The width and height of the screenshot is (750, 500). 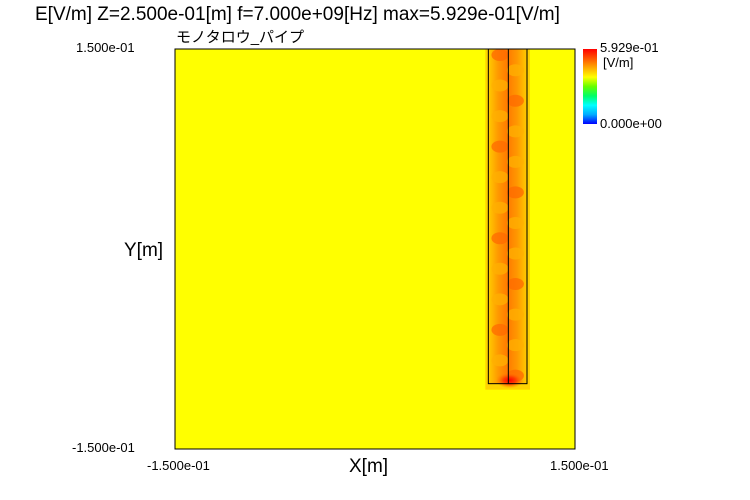 I want to click on x-axis-label: X[m], so click(x=369, y=466).